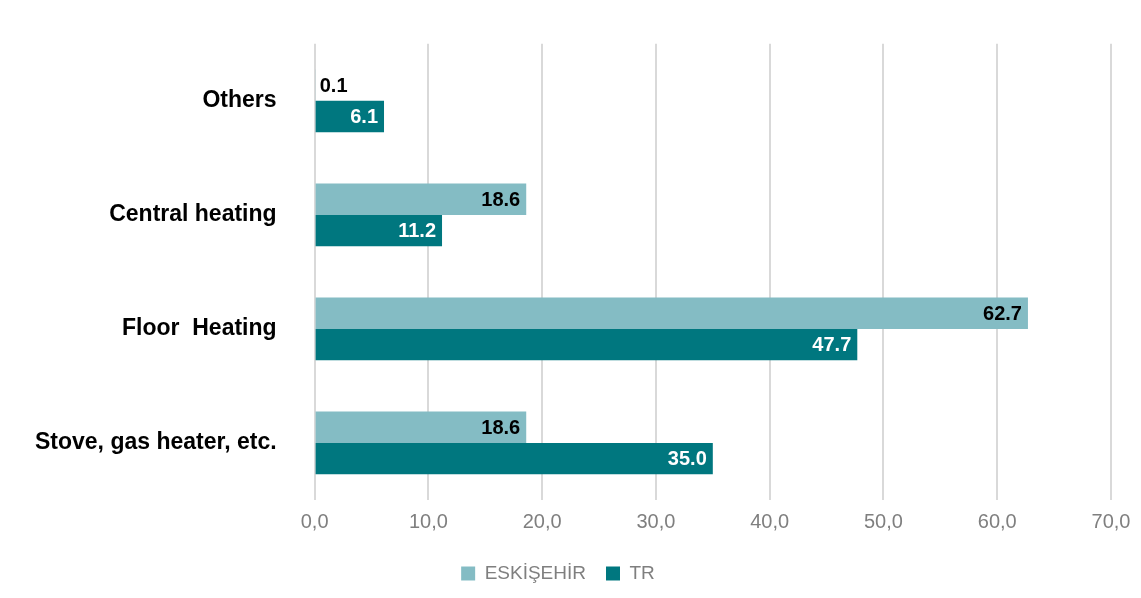 The image size is (1141, 598). Describe the element at coordinates (656, 520) in the screenshot. I see `x-tick-label: 30,0` at that location.